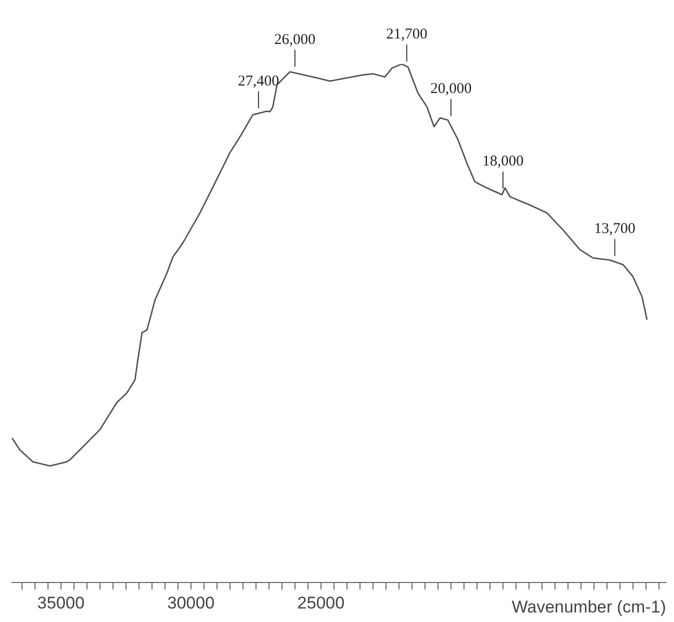  What do you see at coordinates (61, 602) in the screenshot?
I see `x-tick-label: 35000` at bounding box center [61, 602].